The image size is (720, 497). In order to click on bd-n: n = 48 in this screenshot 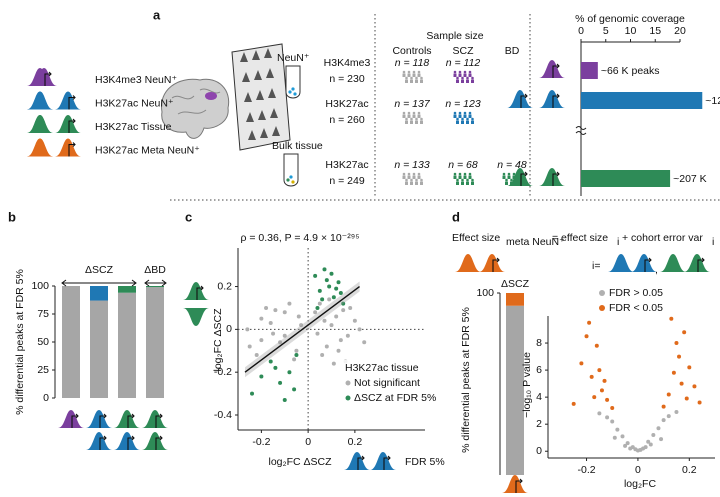, I will do `click(512, 165)`.